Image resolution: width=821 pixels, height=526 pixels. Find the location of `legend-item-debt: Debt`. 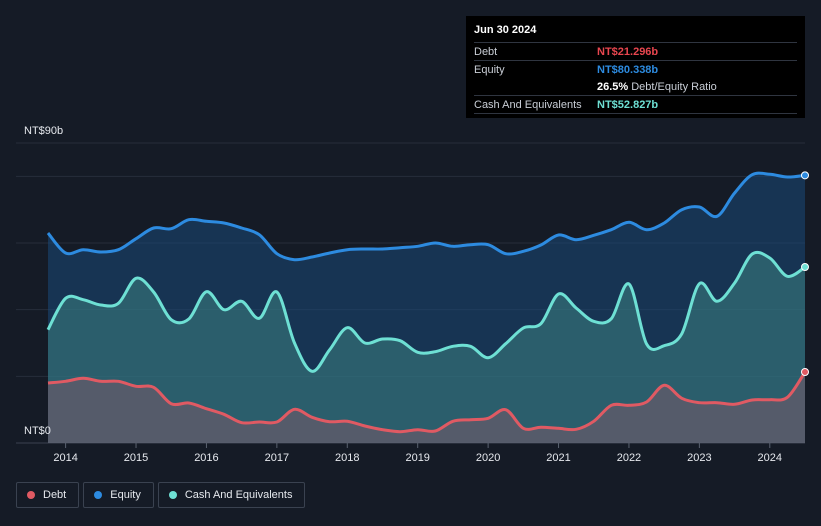

legend-item-debt: Debt is located at coordinates (48, 495).